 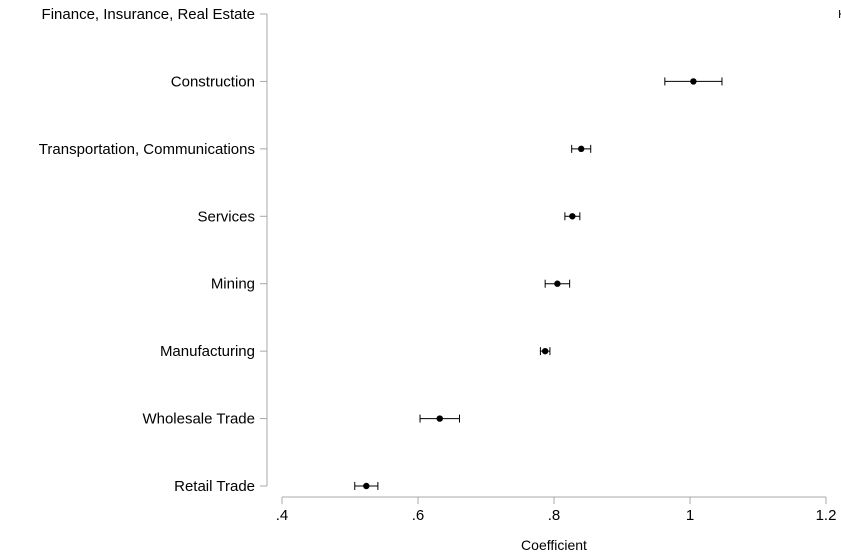 I want to click on y-tick-label: Manufacturing, so click(x=207, y=351).